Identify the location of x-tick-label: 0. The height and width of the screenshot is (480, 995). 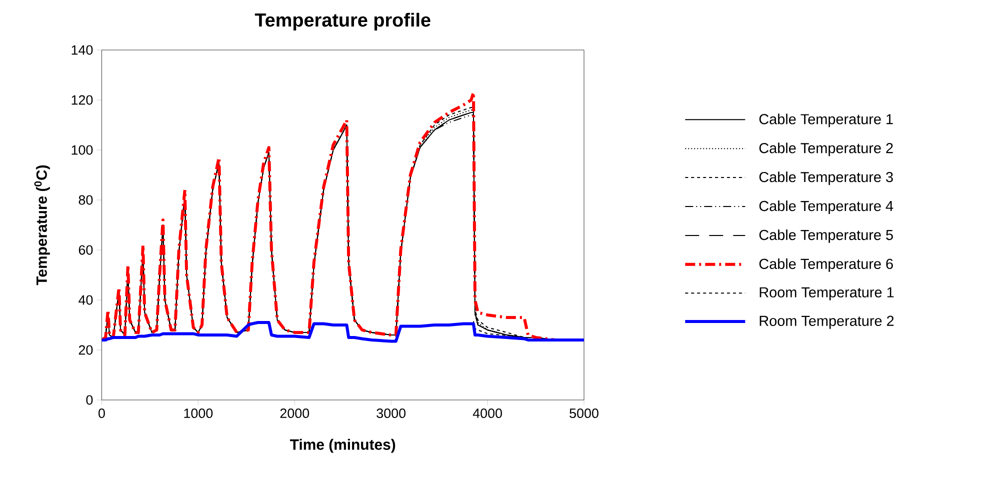
(101, 413).